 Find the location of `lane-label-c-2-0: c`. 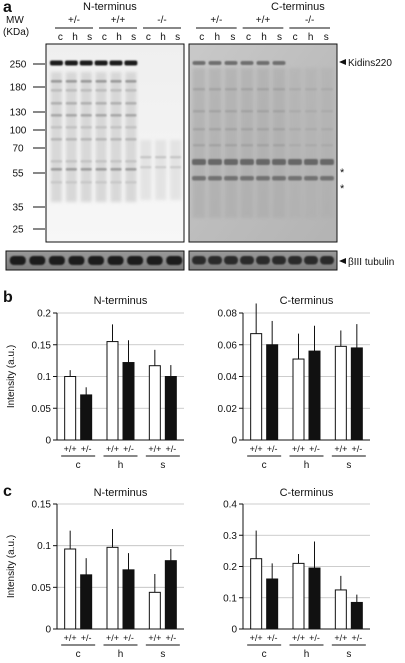

lane-label-c-2-0: c is located at coordinates (295, 37).